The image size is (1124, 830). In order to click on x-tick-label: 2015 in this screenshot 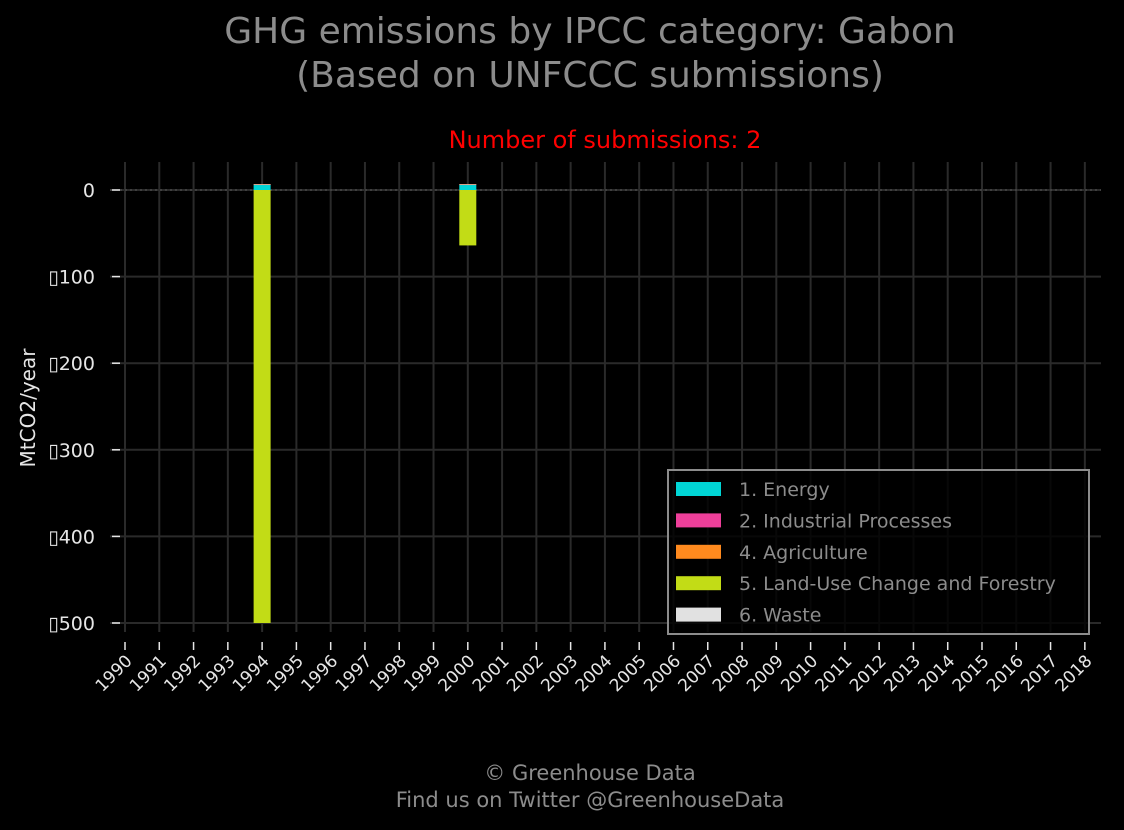, I will do `click(971, 673)`.